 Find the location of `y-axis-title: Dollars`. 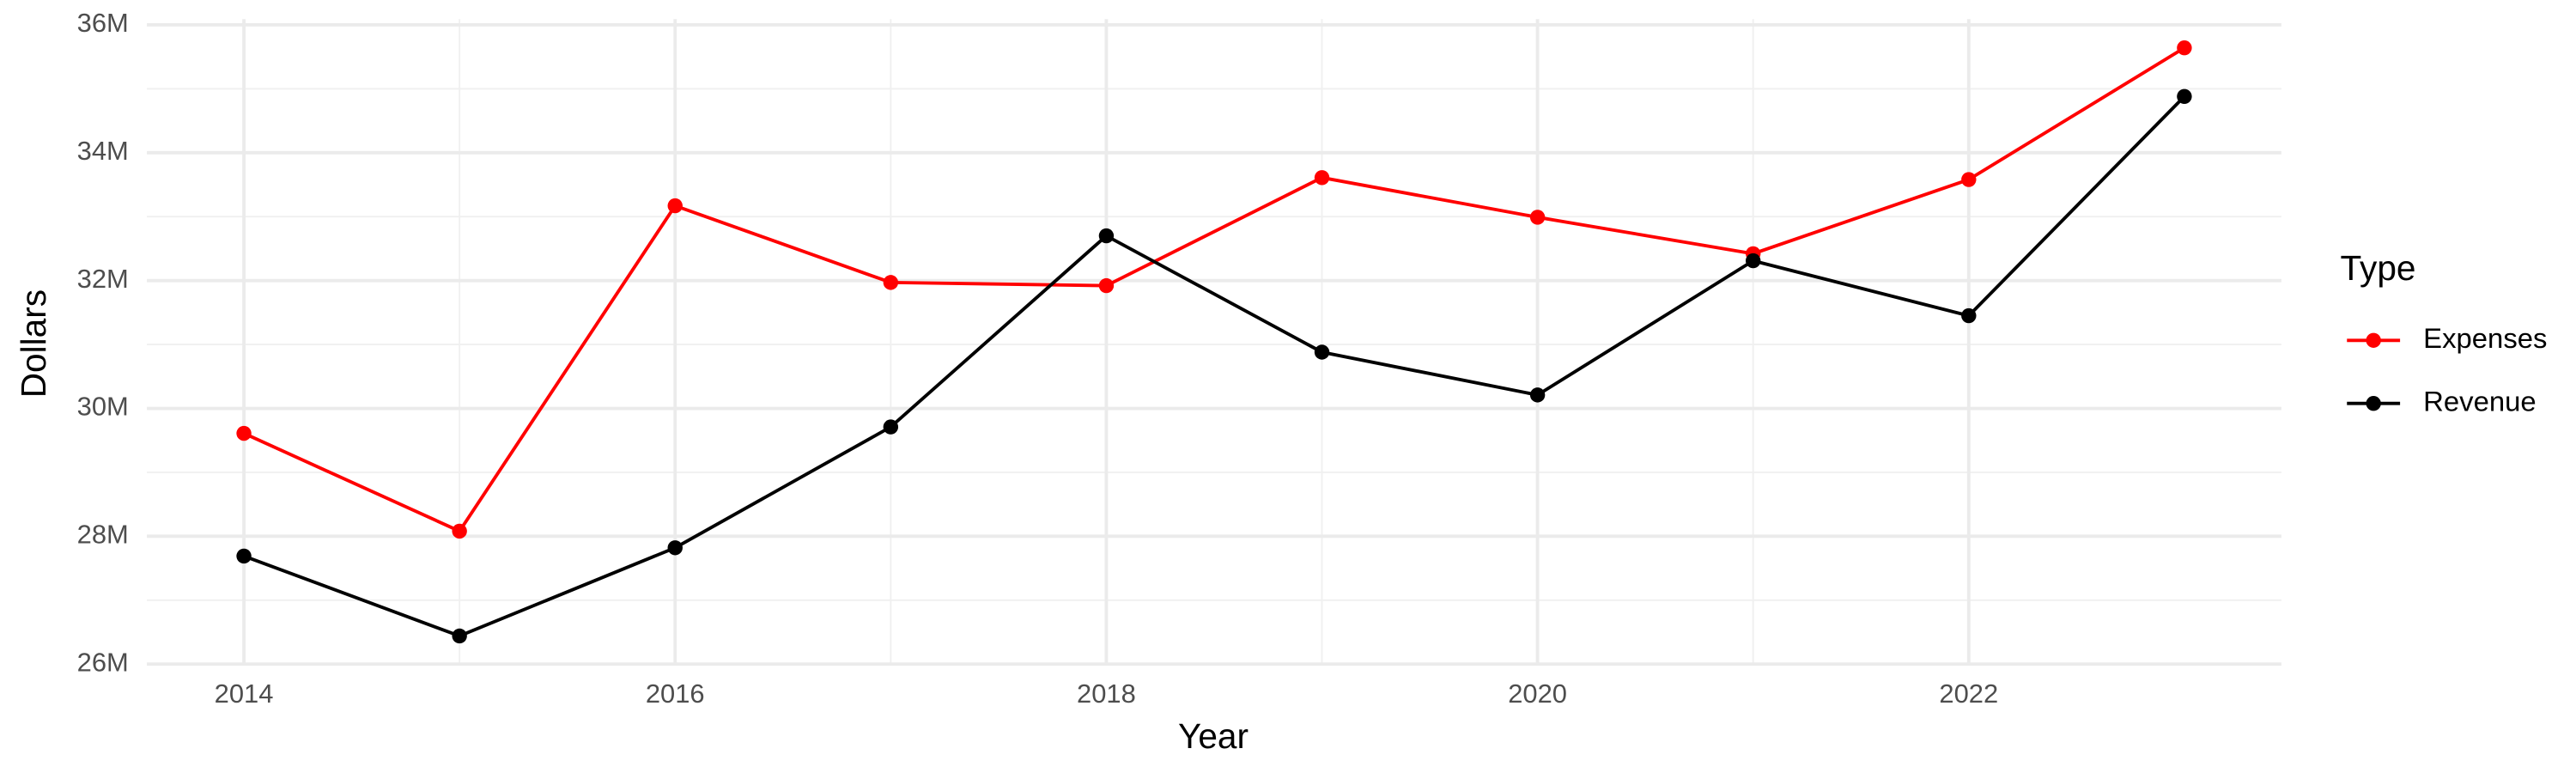

y-axis-title: Dollars is located at coordinates (33, 343).